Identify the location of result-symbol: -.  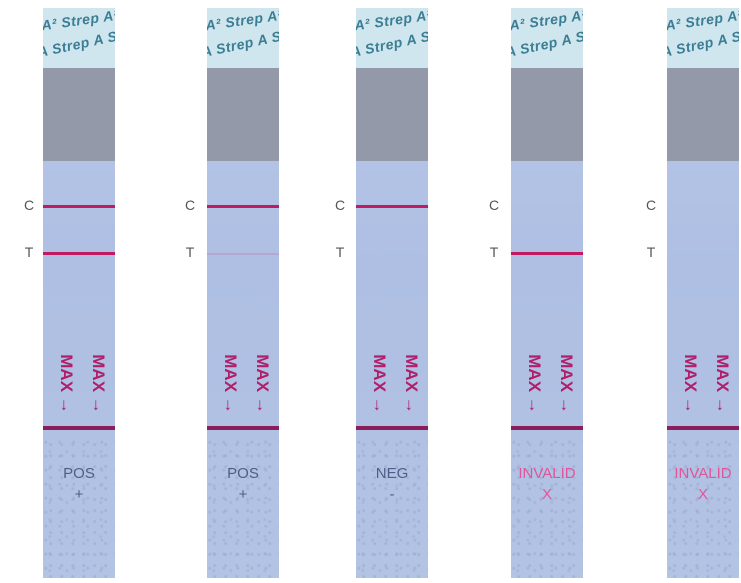
(392, 494).